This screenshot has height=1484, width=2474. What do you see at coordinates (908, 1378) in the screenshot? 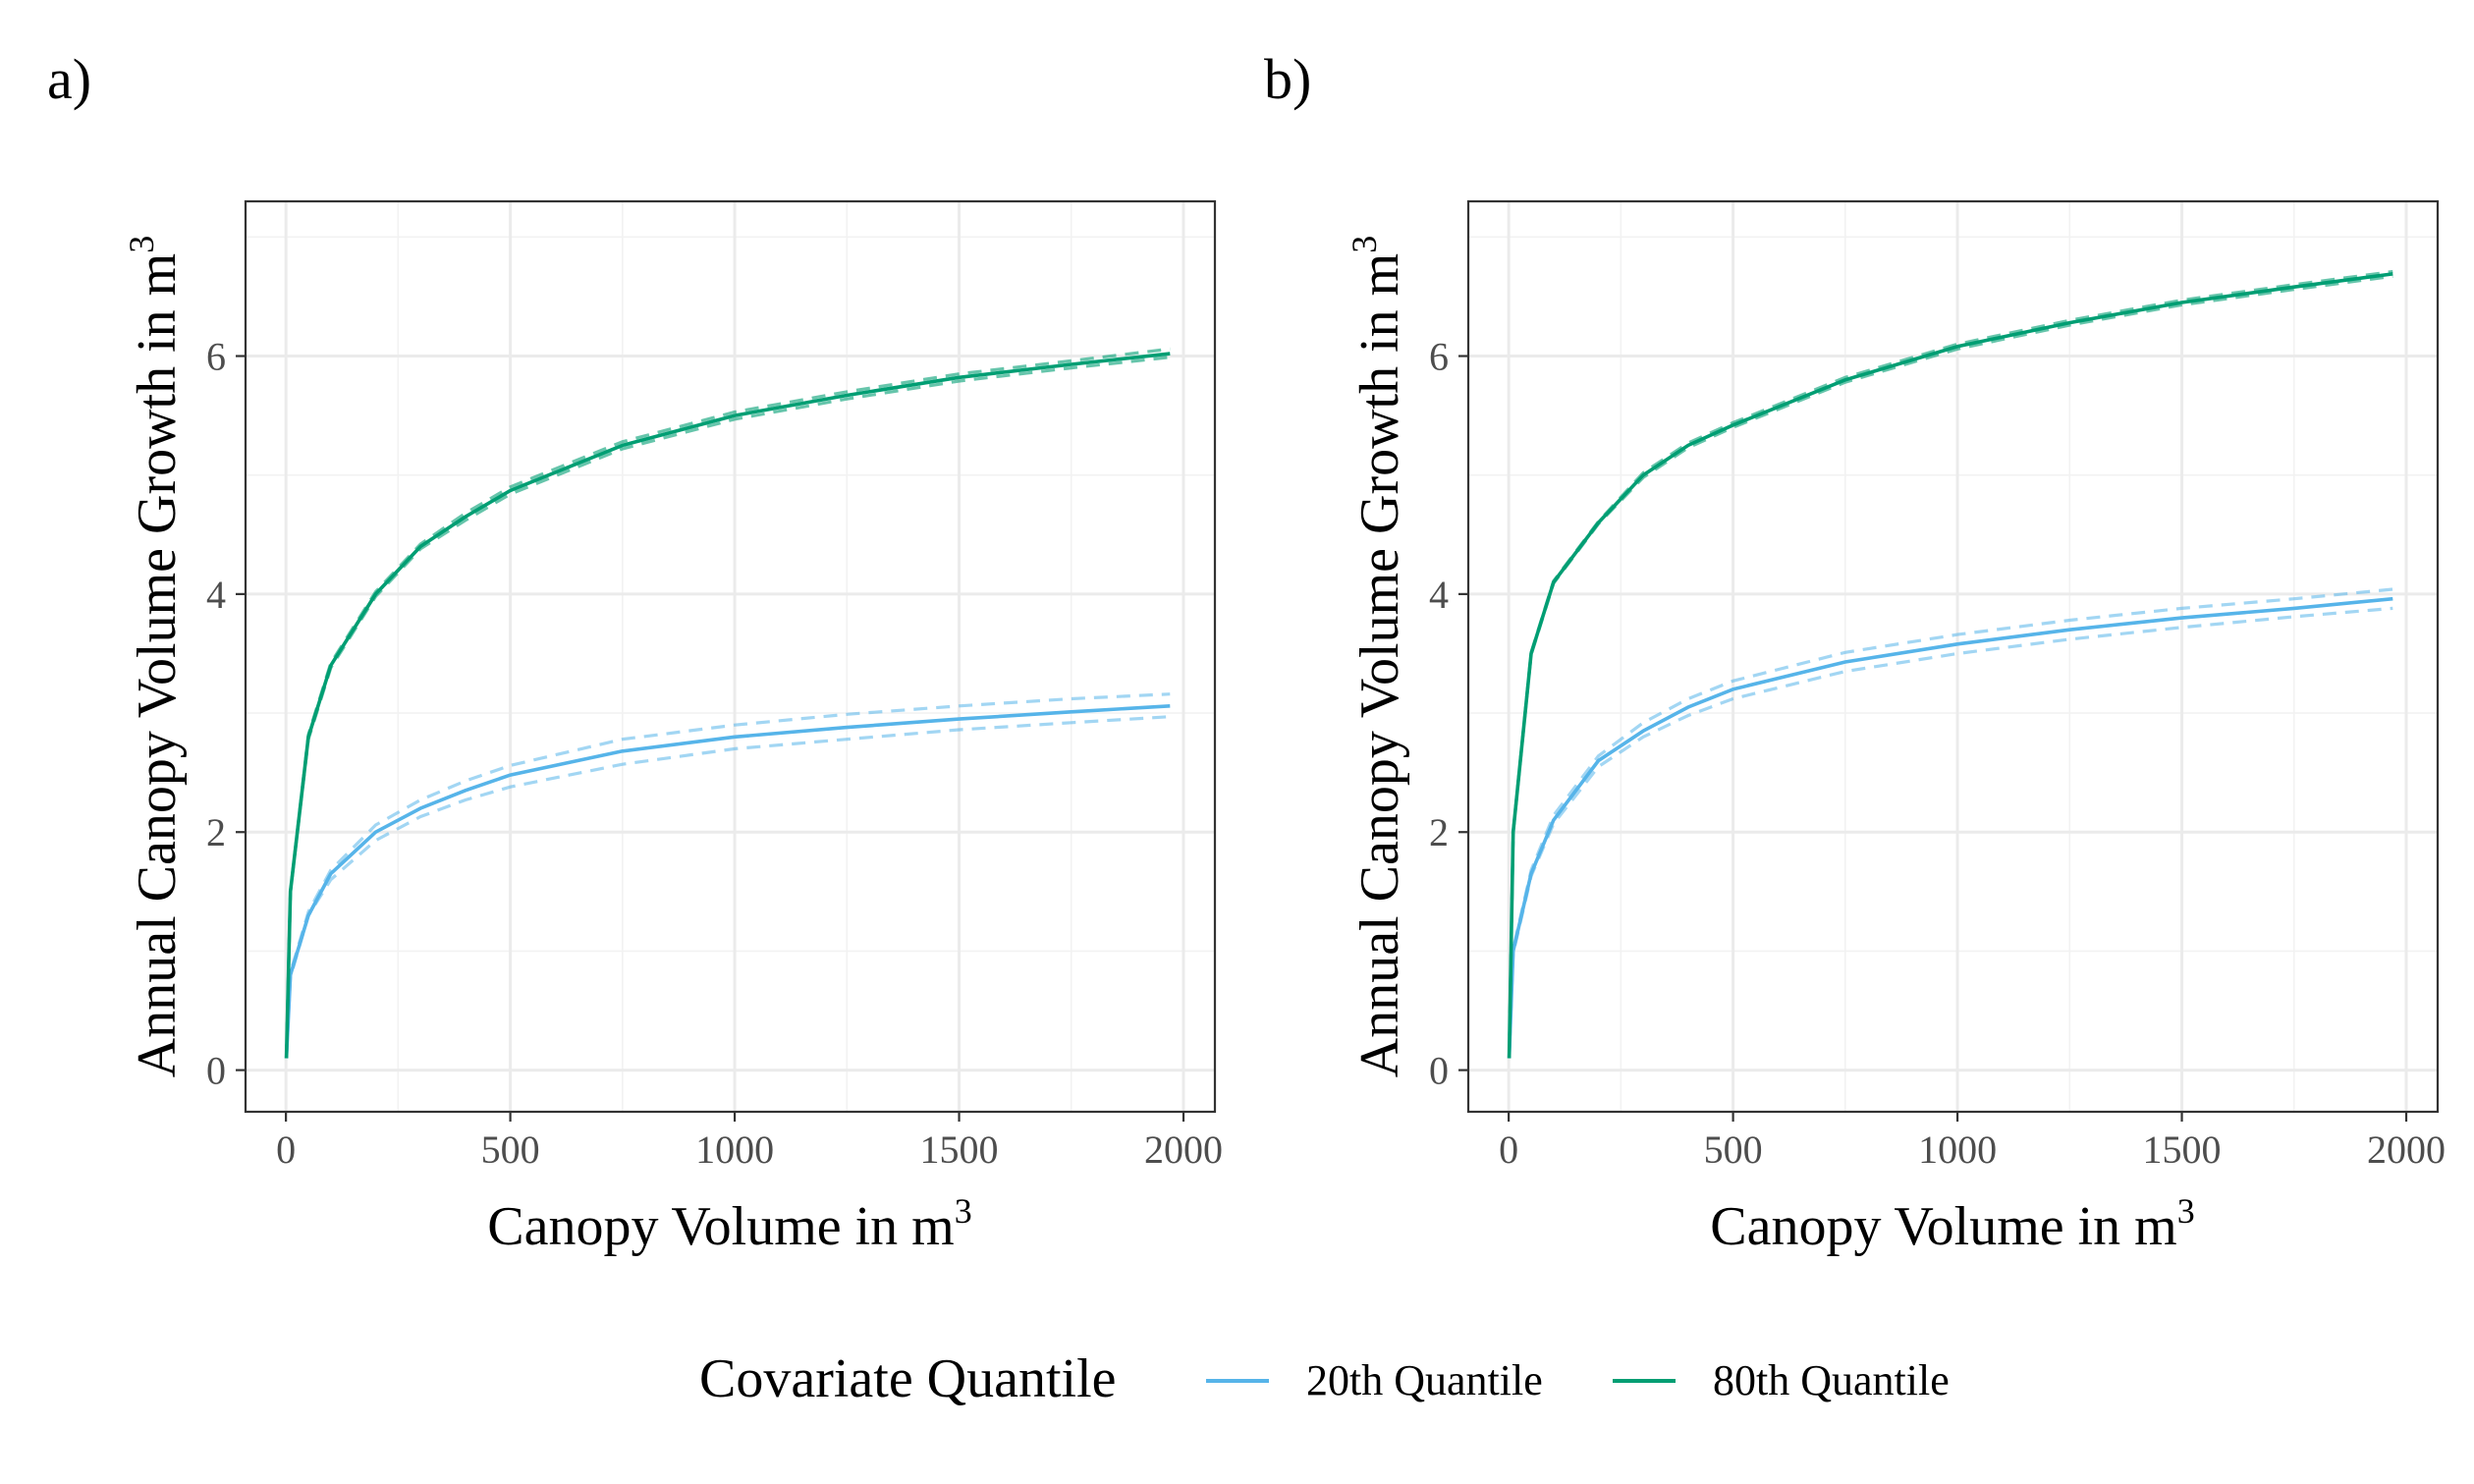
I see `legend-title: Covariate Quantile` at bounding box center [908, 1378].